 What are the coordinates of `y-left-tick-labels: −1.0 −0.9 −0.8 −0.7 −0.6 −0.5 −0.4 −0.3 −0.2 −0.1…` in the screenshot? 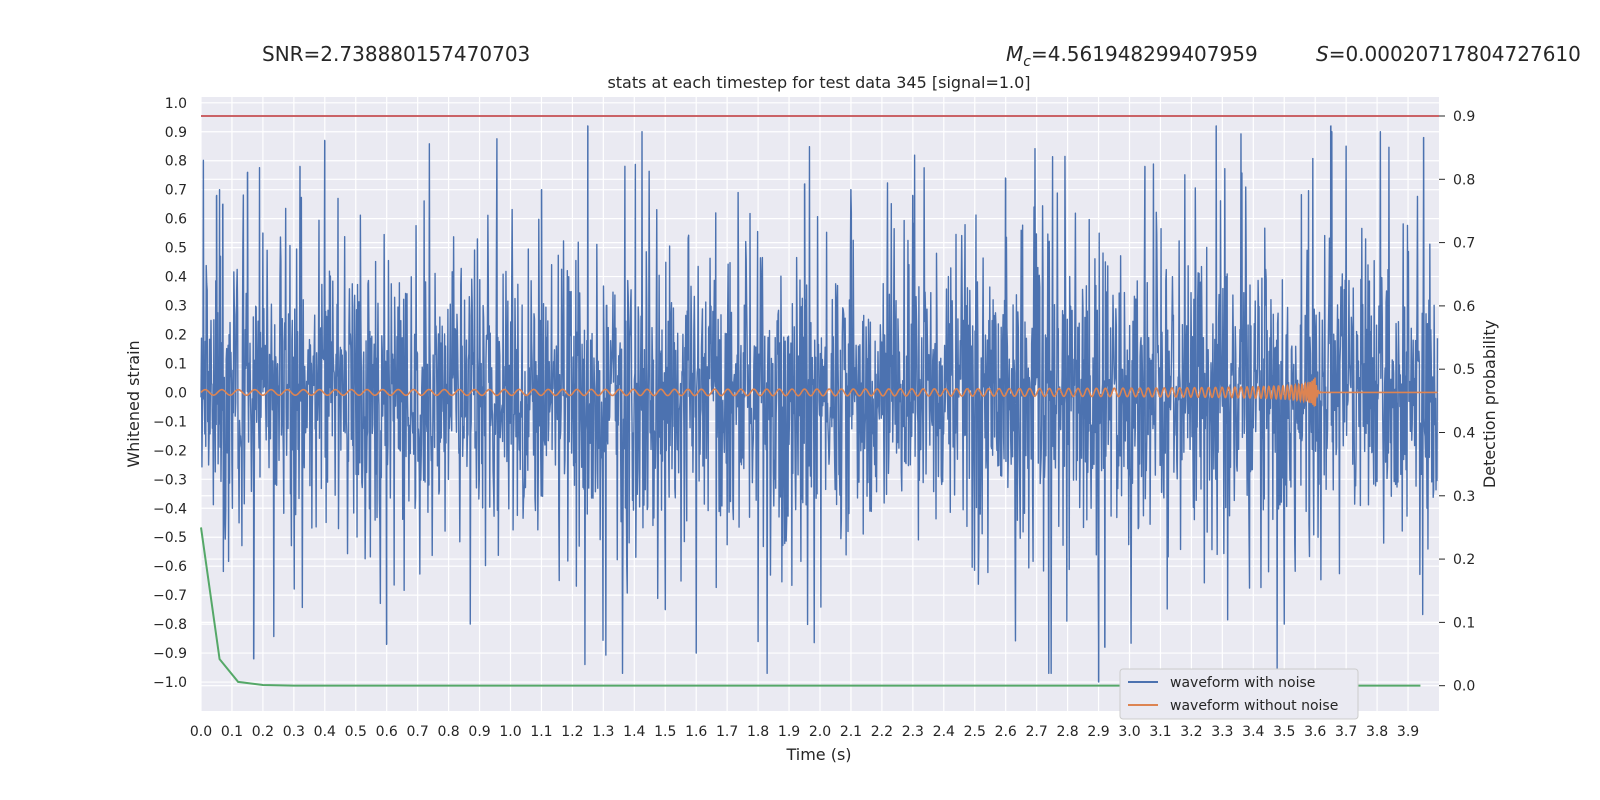 It's located at (170, 393).